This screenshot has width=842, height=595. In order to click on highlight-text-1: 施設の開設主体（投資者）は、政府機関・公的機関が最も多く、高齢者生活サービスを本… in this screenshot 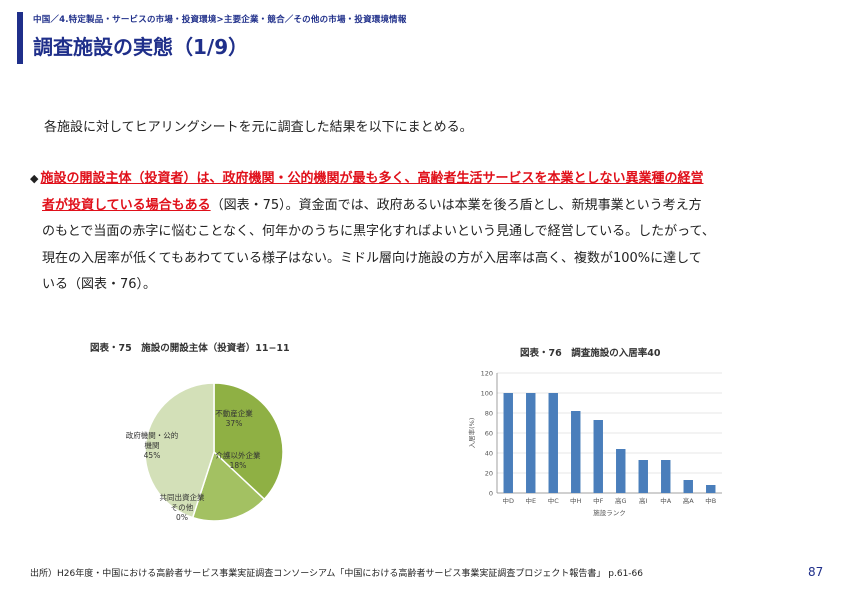, I will do `click(372, 178)`.